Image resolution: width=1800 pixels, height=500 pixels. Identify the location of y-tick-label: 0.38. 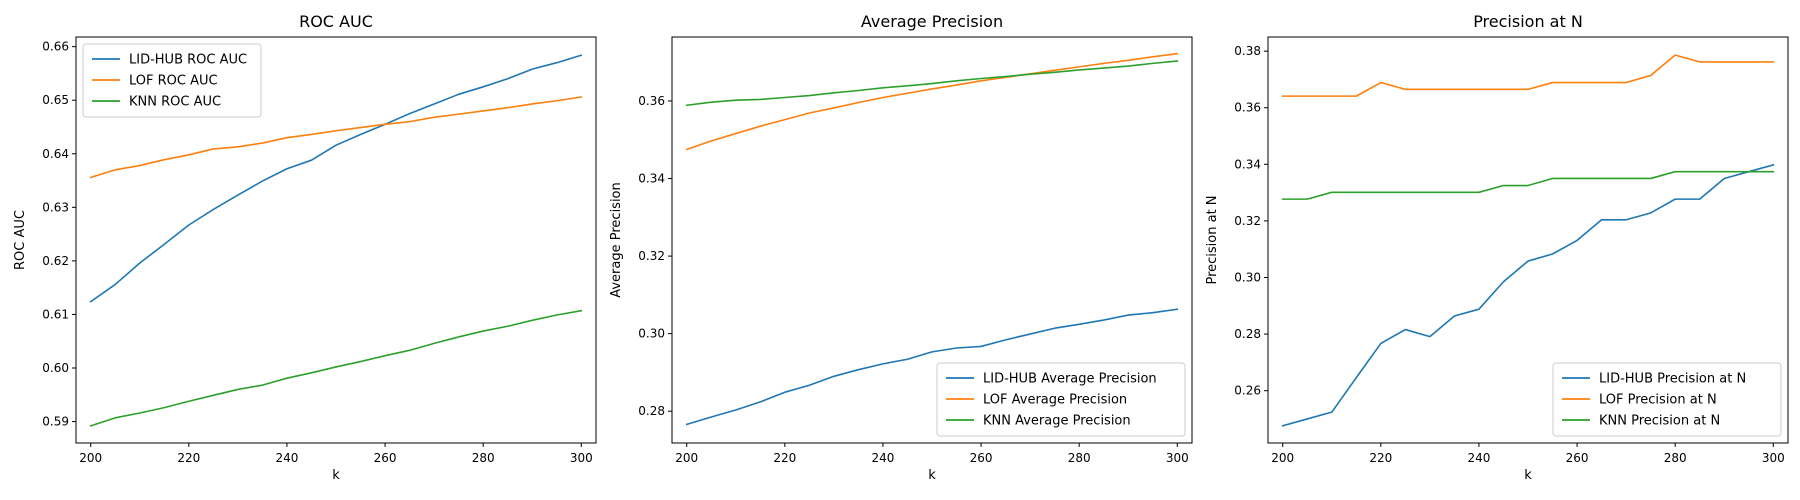
(1247, 51).